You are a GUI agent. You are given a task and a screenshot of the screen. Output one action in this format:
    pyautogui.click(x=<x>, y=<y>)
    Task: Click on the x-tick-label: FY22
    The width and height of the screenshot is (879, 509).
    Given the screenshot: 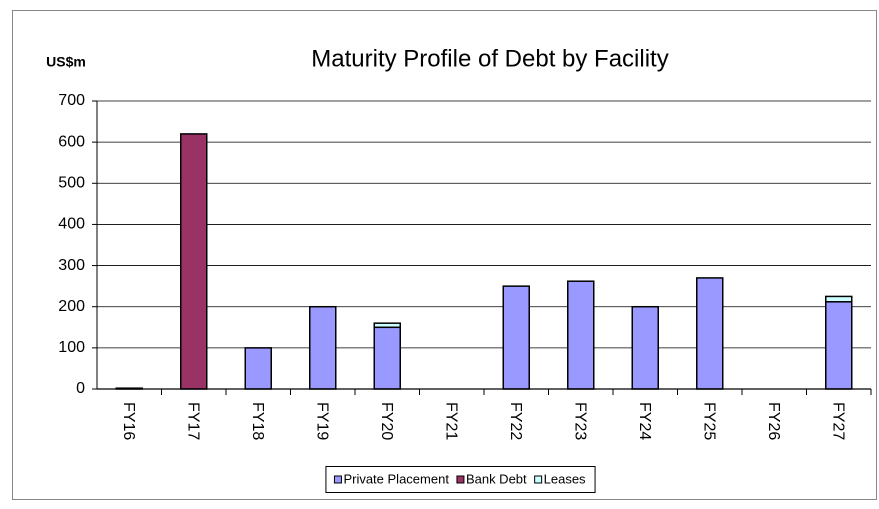 What is the action you would take?
    pyautogui.click(x=515, y=421)
    